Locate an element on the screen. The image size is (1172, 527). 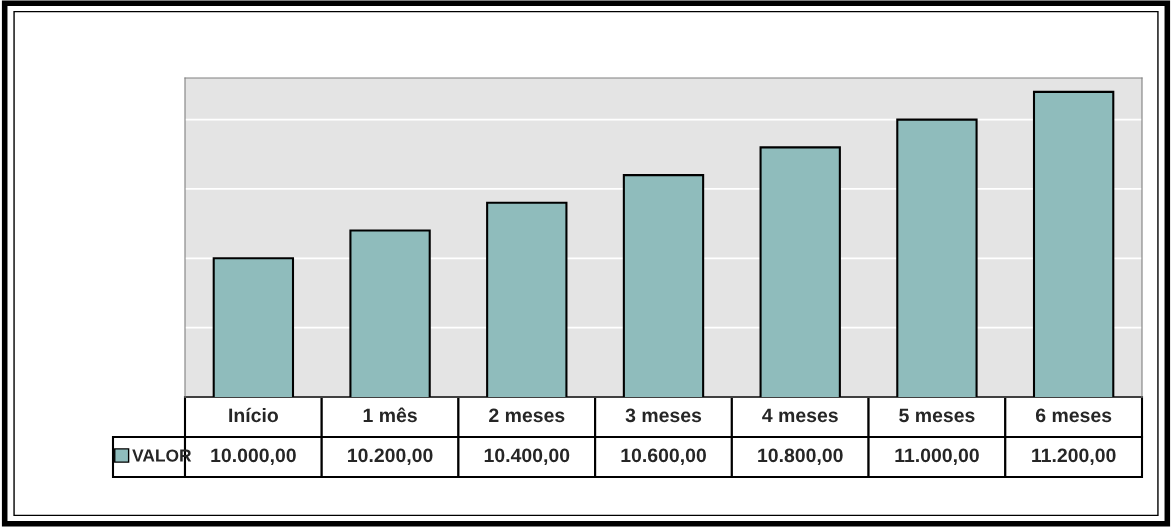
x-tick-label: 5 meses is located at coordinates (937, 415).